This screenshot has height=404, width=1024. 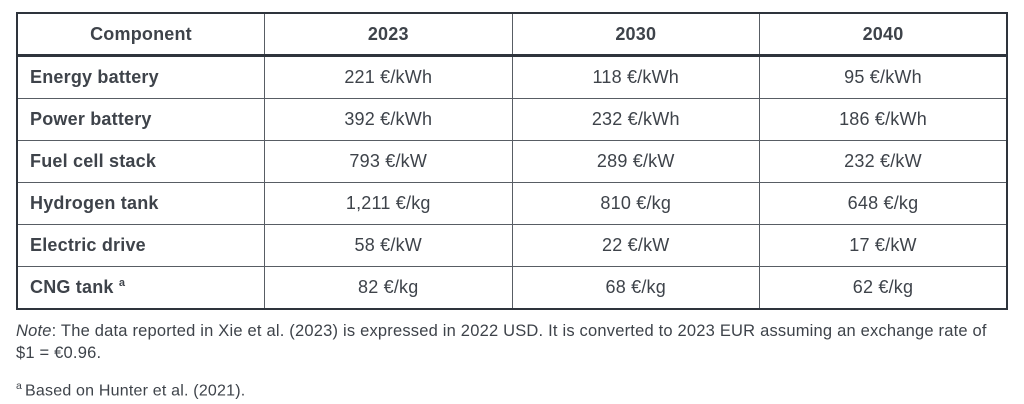 I want to click on column-header-2023: 2023, so click(x=388, y=35).